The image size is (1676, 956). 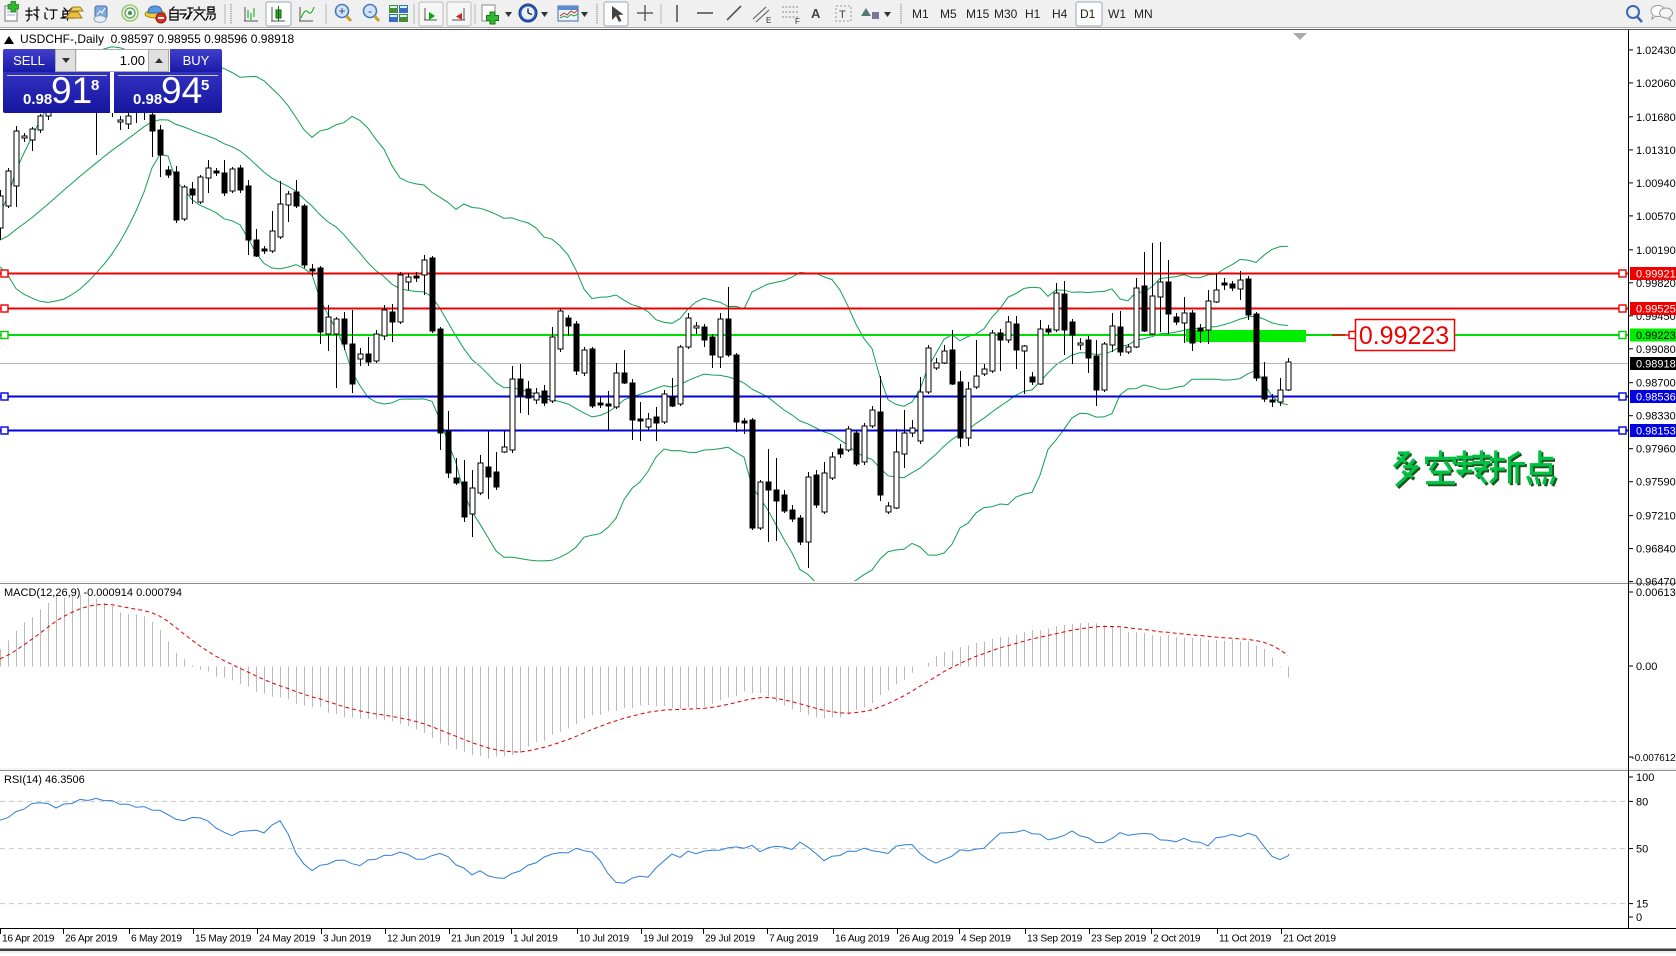 What do you see at coordinates (1656, 583) in the screenshot?
I see `svg-text: 0.96470` at bounding box center [1656, 583].